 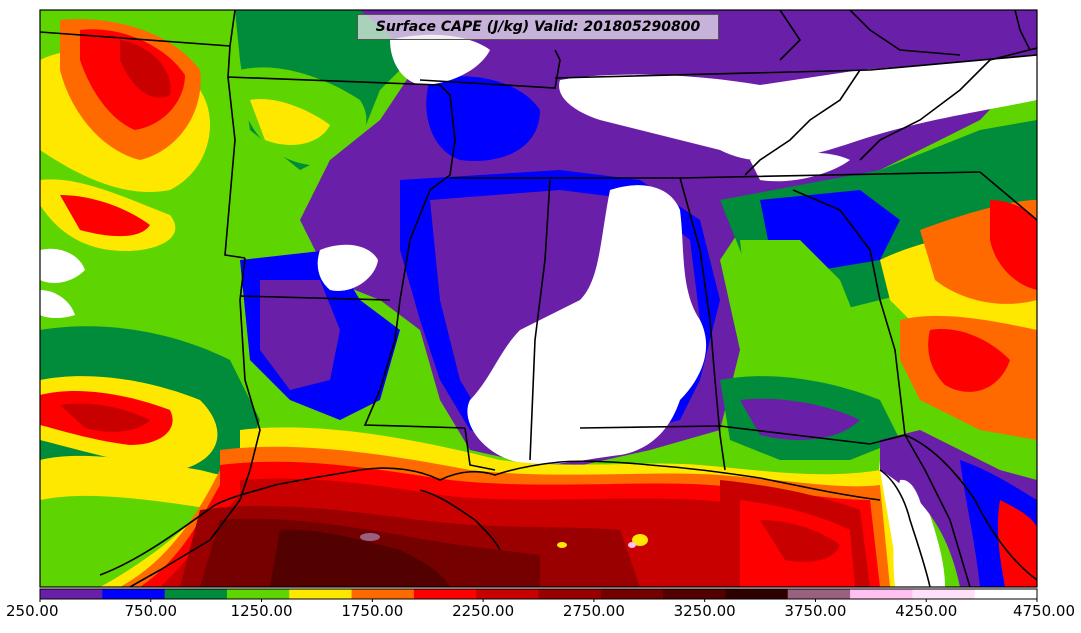 I want to click on colorbar-tick-label: 3750.00, so click(x=815, y=611).